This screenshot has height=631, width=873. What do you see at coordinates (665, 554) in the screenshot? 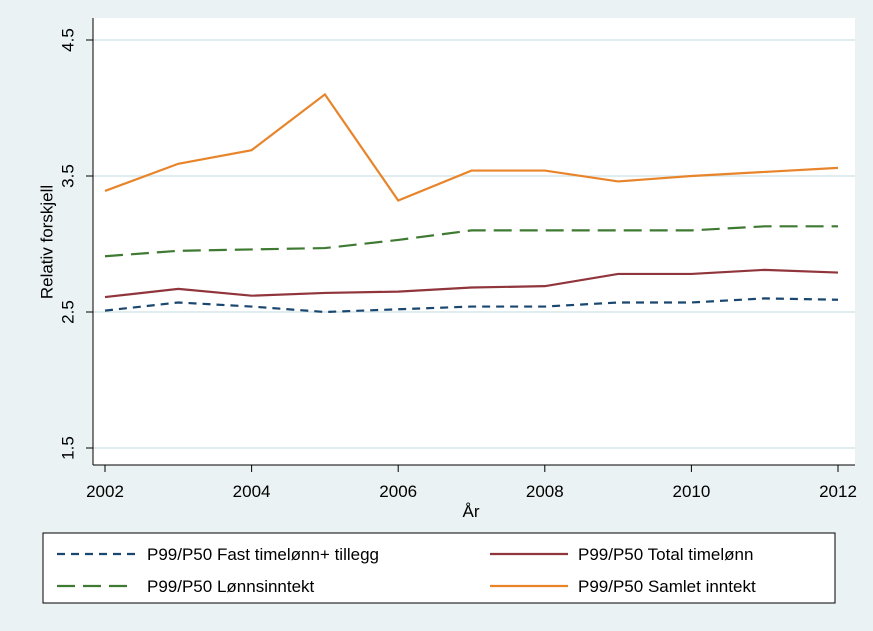
I see `legend-label: P99/P50 Total timelønn` at bounding box center [665, 554].